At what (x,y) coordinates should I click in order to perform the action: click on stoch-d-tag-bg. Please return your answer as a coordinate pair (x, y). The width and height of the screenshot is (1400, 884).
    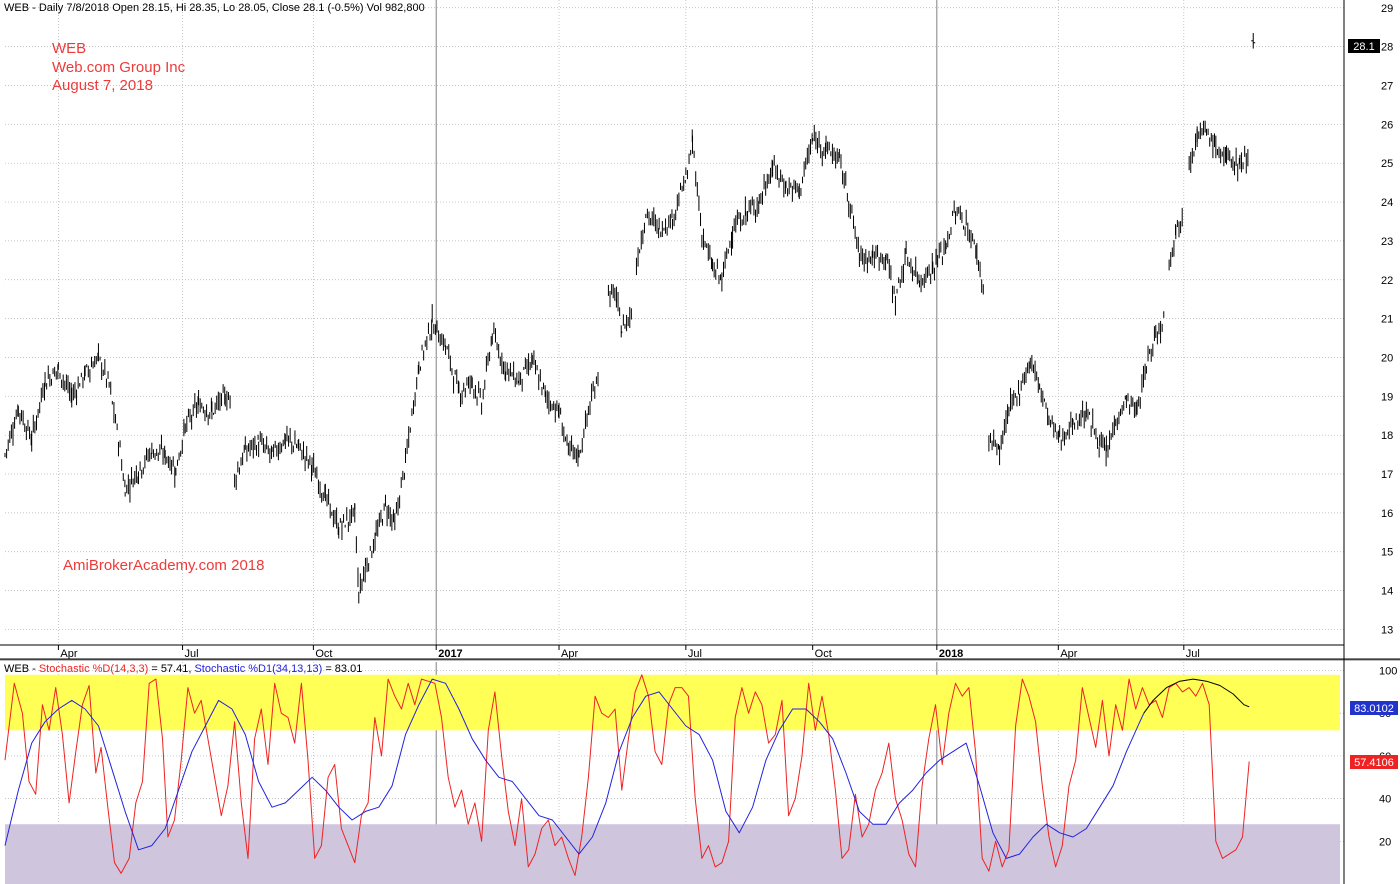
    Looking at the image, I should click on (1374, 762).